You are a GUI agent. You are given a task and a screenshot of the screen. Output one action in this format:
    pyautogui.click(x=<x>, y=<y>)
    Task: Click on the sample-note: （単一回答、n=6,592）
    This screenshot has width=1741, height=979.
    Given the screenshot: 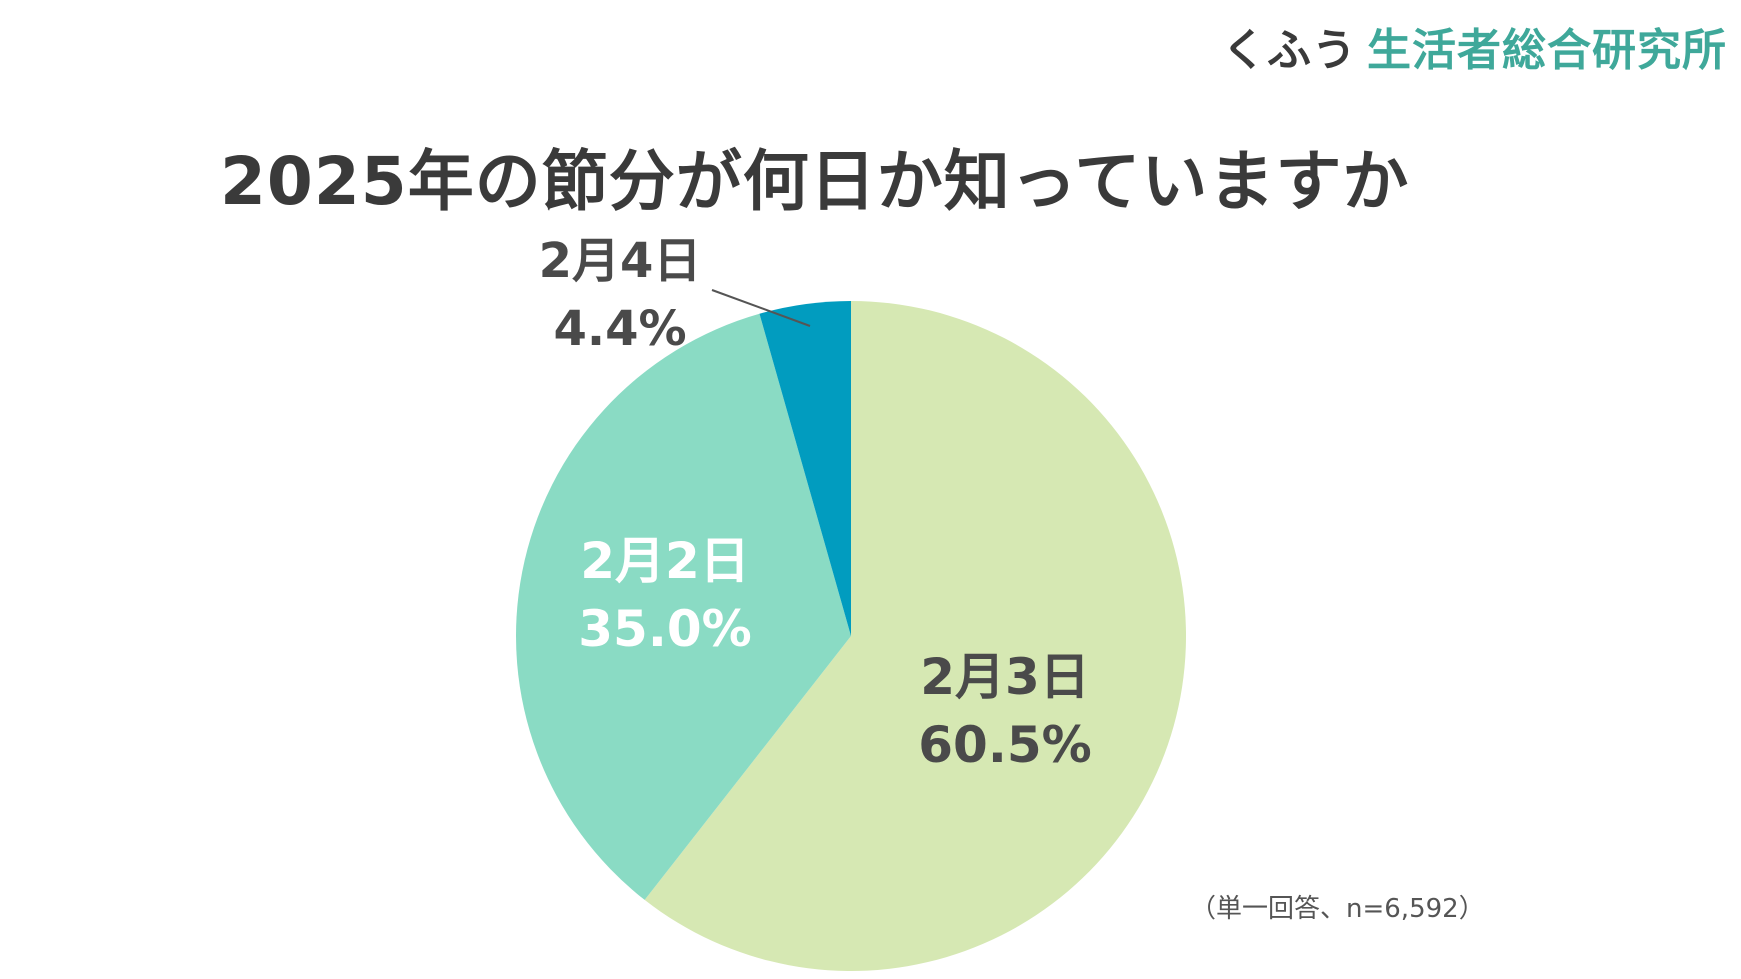 What is the action you would take?
    pyautogui.click(x=1337, y=909)
    